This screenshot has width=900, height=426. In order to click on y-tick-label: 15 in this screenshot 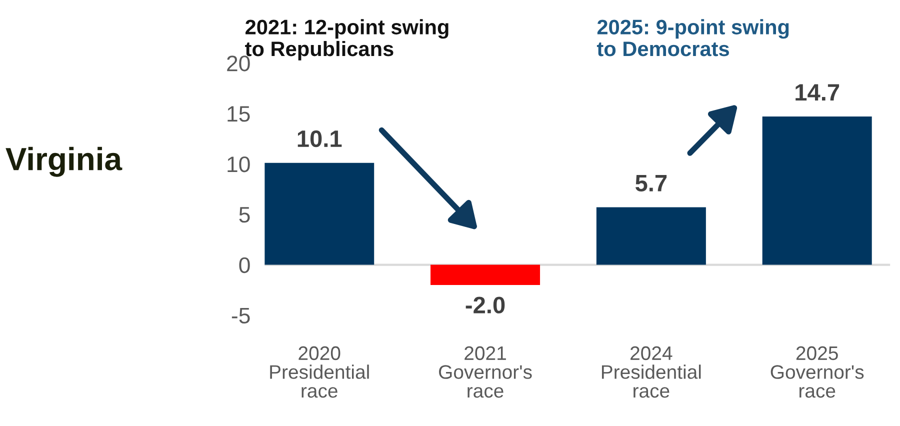, I will do `click(239, 114)`.